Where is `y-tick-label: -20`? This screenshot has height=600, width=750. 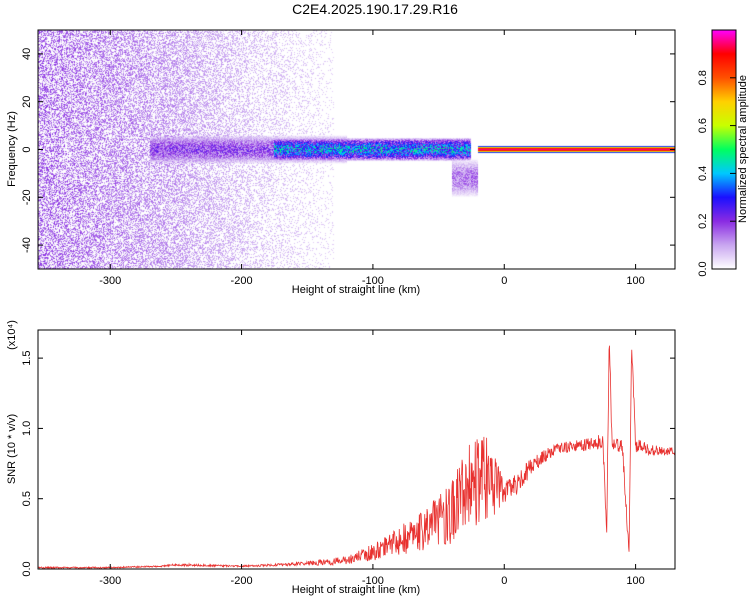 y-tick-label: -20 is located at coordinates (27, 197).